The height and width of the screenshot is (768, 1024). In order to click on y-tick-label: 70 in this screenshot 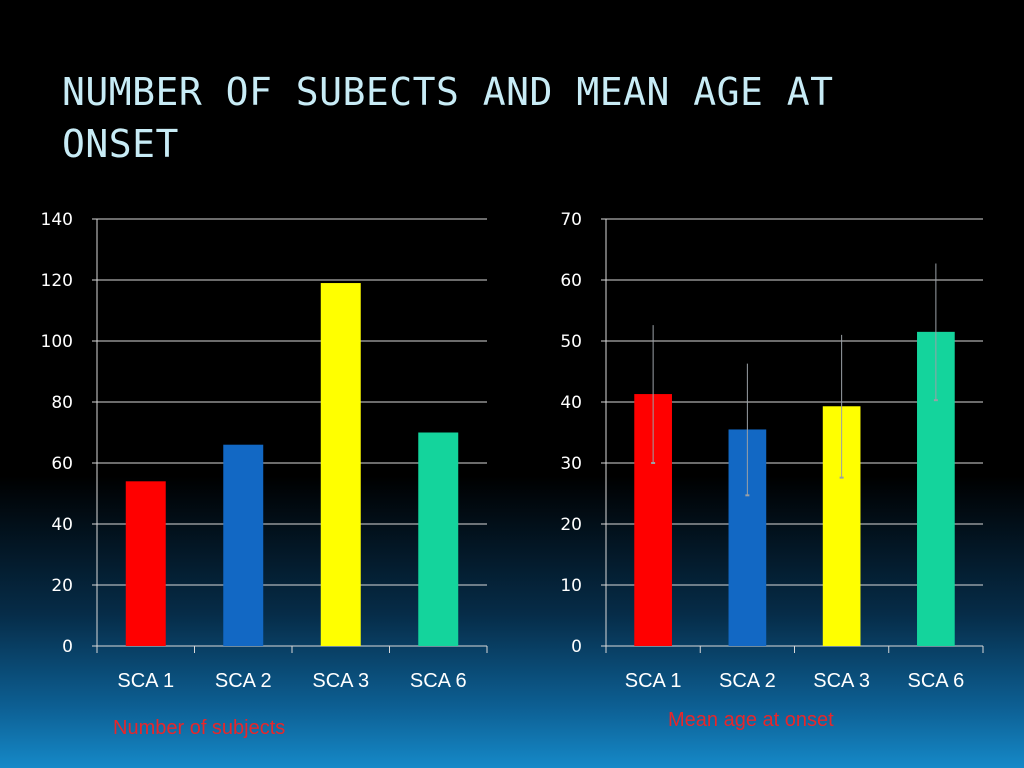, I will do `click(571, 220)`.